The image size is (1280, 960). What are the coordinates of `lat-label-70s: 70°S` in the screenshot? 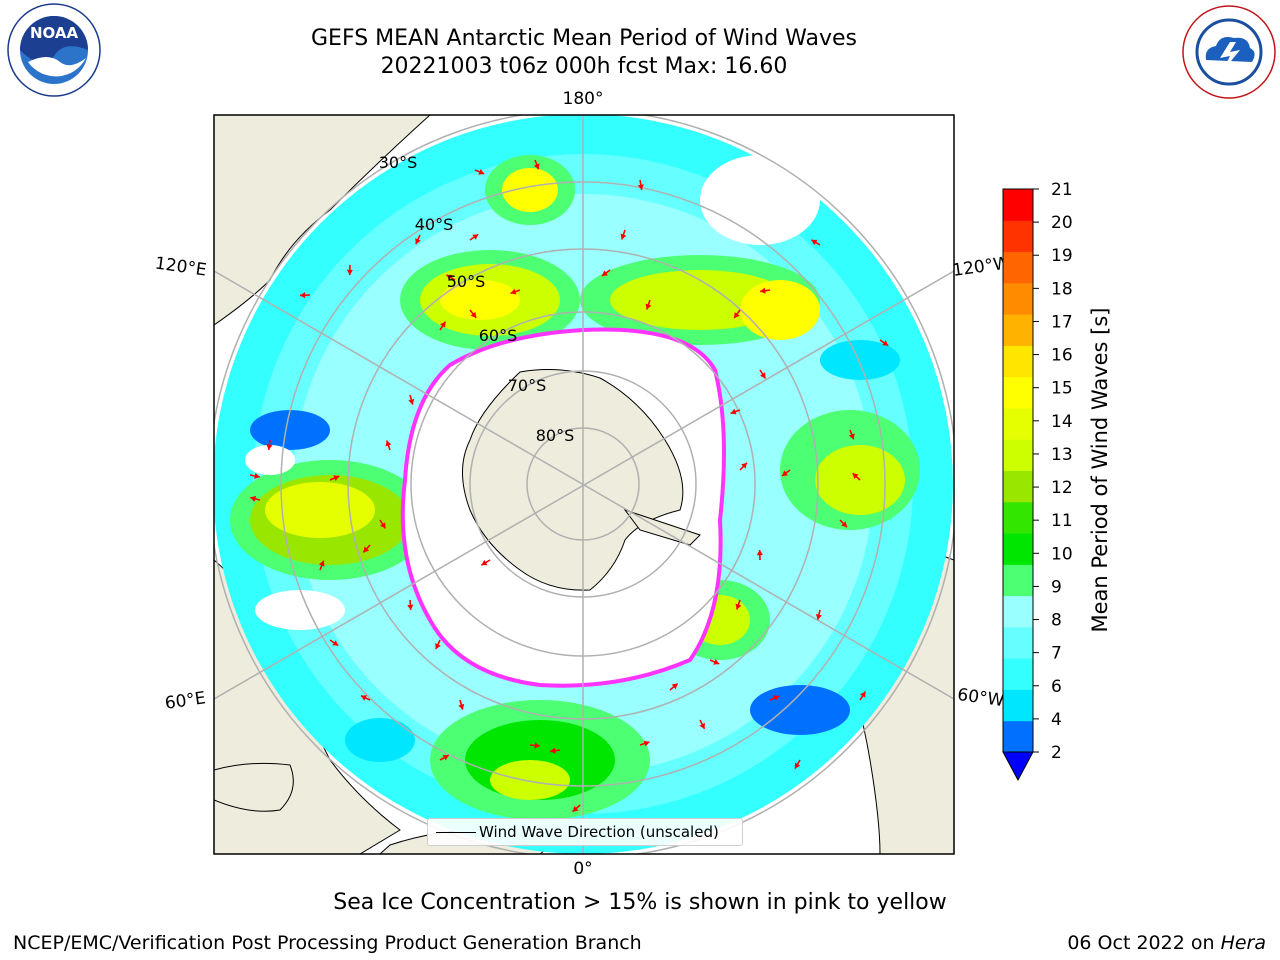 It's located at (527, 385).